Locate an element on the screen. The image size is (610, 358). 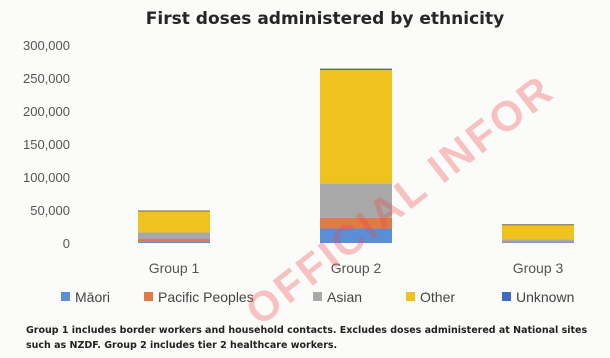
chart-title: First doses administered by ethnicity is located at coordinates (325, 19).